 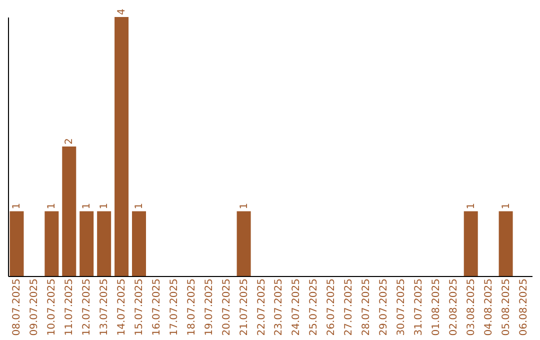 I want to click on x-tick-label: 05.08.2025, so click(x=506, y=307).